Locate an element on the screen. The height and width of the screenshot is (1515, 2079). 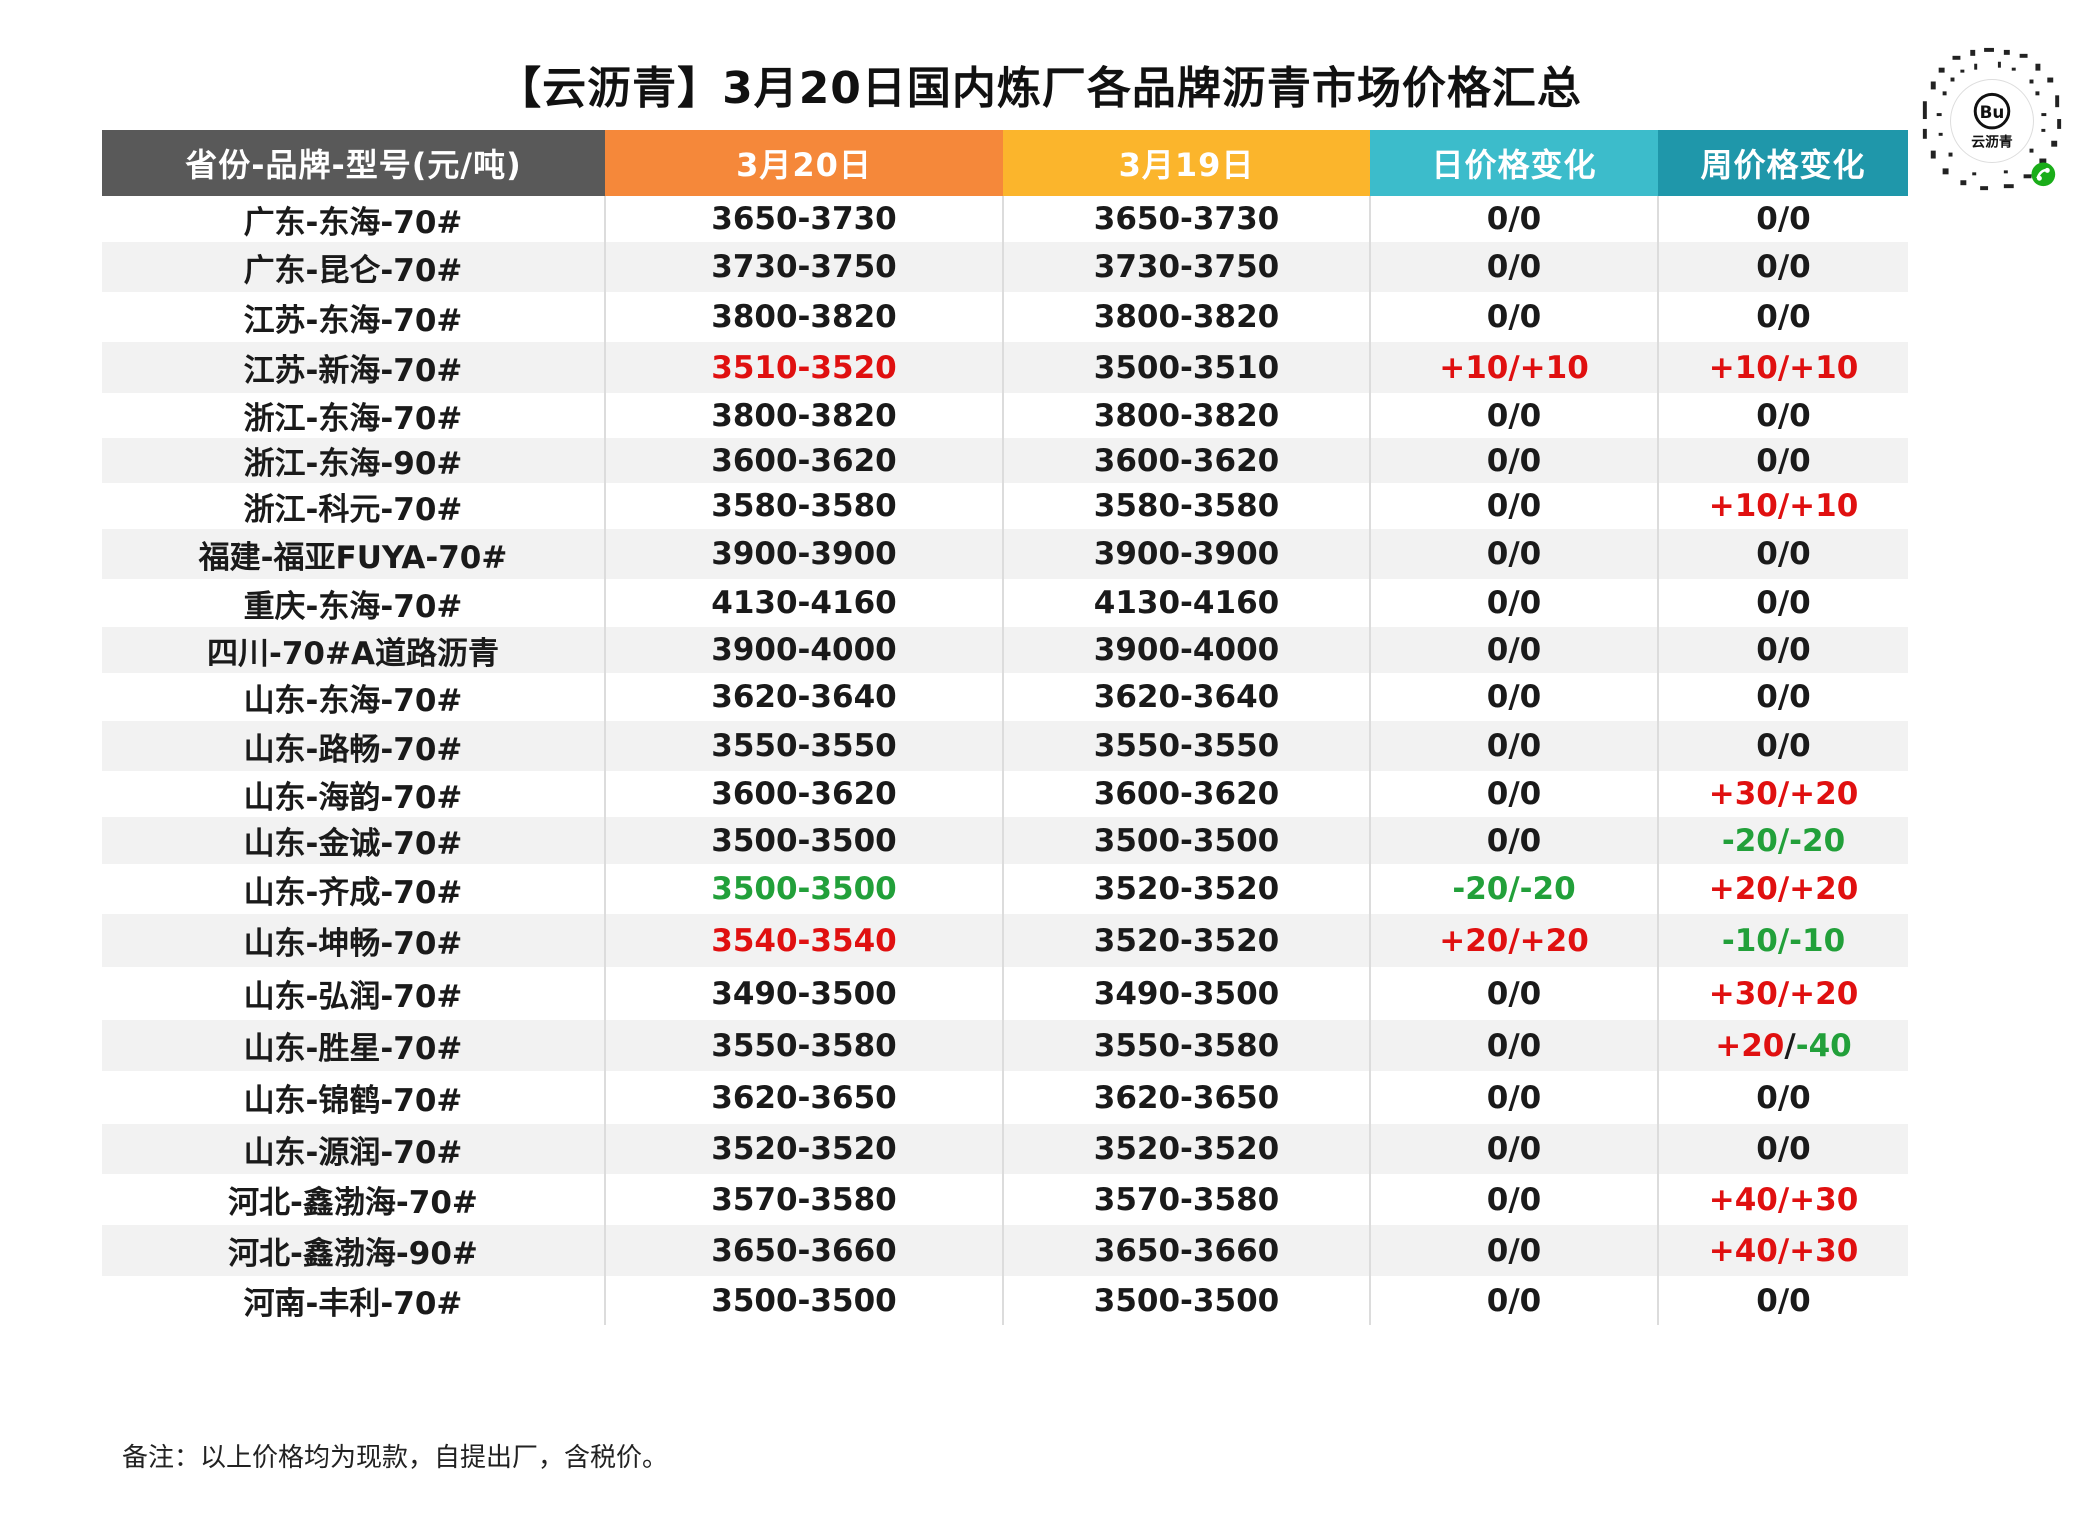
brand-cell: 山东-源润-70# is located at coordinates (353, 1149).